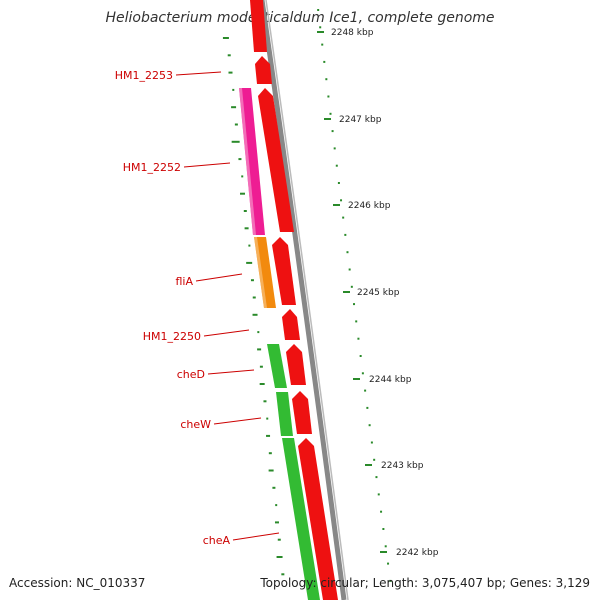  Describe the element at coordinates (284, 414) in the screenshot. I see `gene-bar-chew` at that location.